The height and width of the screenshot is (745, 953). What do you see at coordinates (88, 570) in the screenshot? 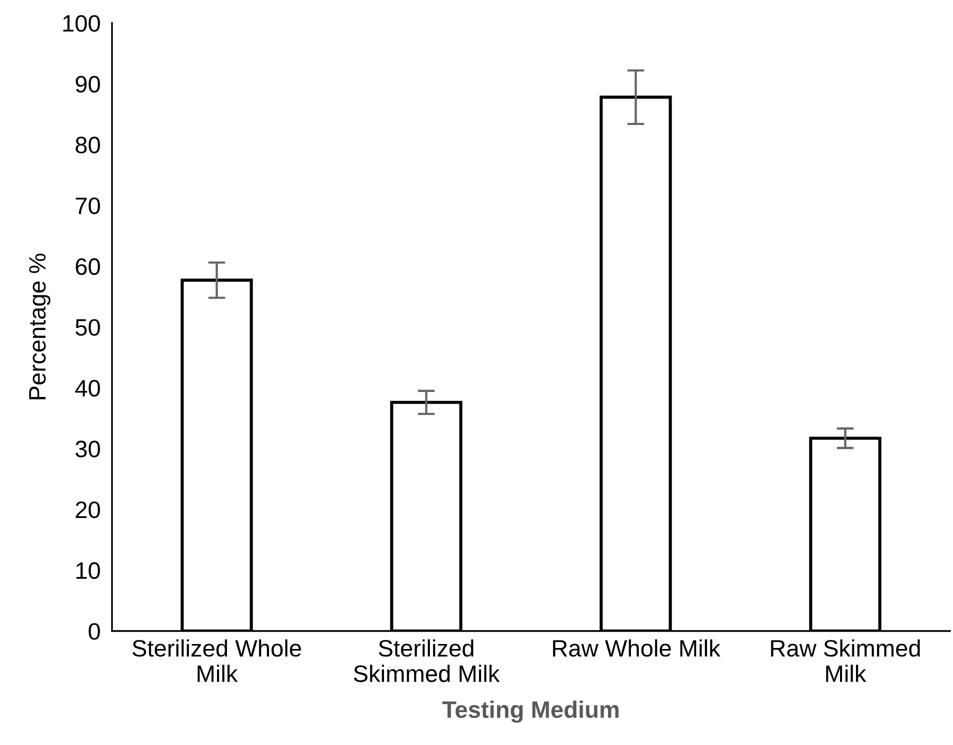
I see `y-tick-label: 10` at bounding box center [88, 570].